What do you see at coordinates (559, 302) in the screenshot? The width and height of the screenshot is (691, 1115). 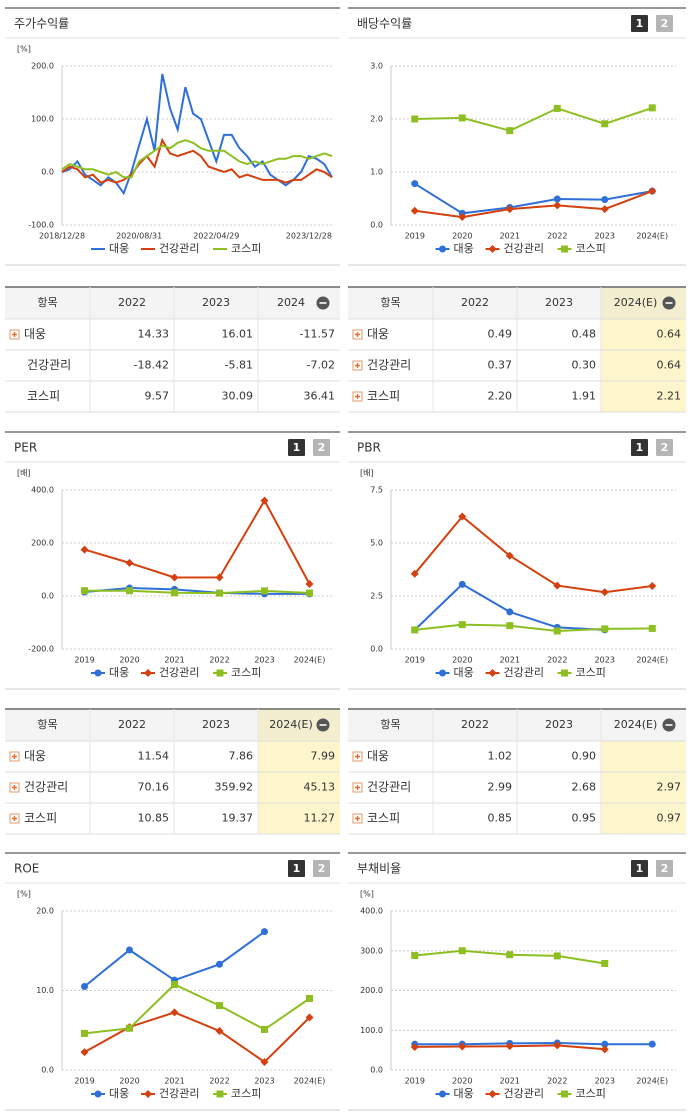 I see `table-header-cell: 2023` at bounding box center [559, 302].